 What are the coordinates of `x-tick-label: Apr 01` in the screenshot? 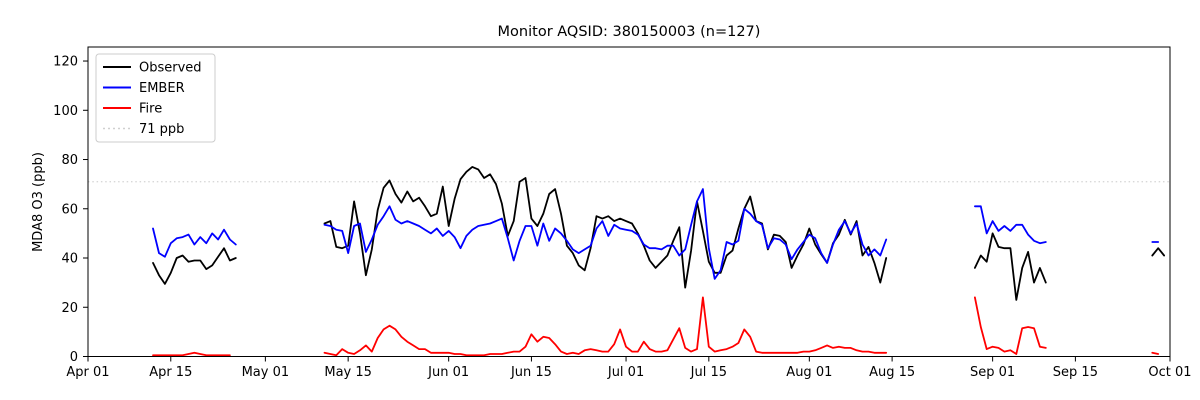 It's located at (87, 372).